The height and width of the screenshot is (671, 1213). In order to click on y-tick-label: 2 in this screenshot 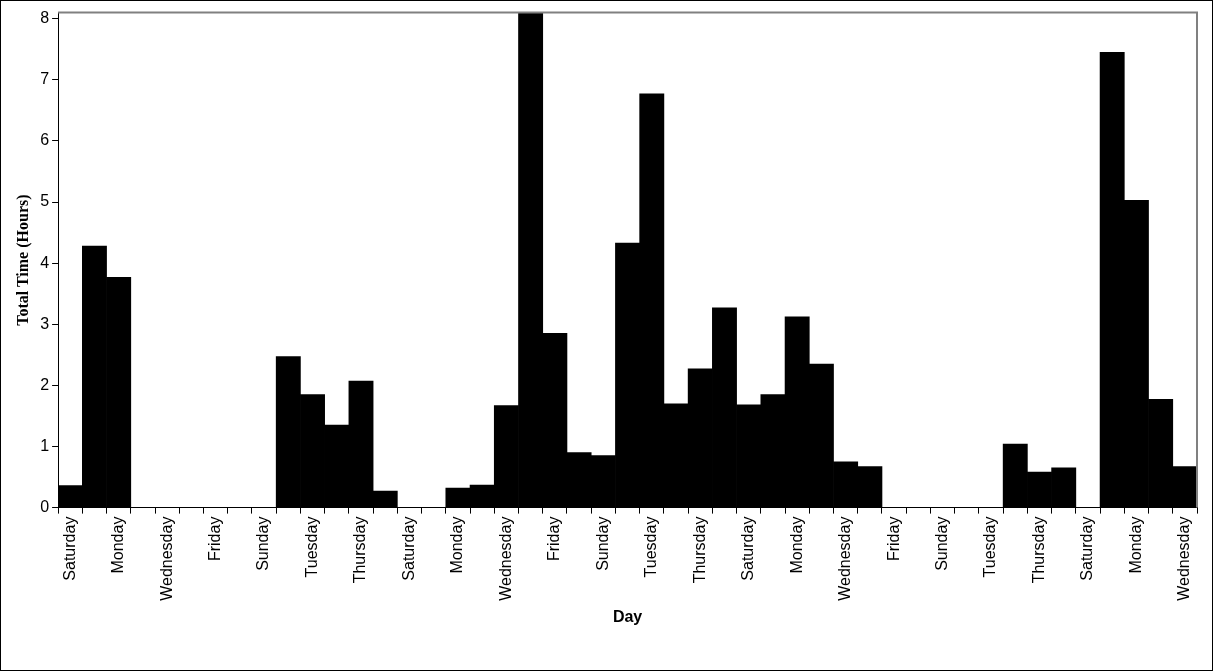, I will do `click(45, 384)`.